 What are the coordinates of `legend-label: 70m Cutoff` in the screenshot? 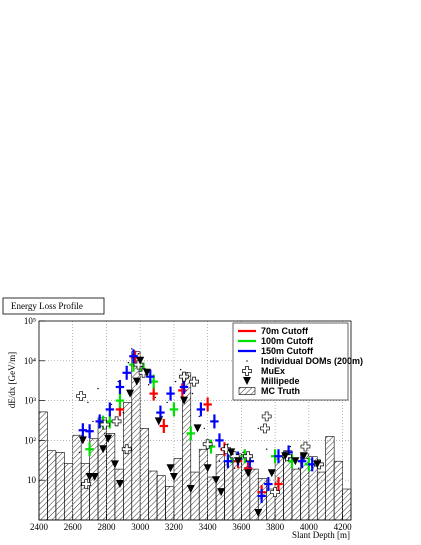 It's located at (285, 331).